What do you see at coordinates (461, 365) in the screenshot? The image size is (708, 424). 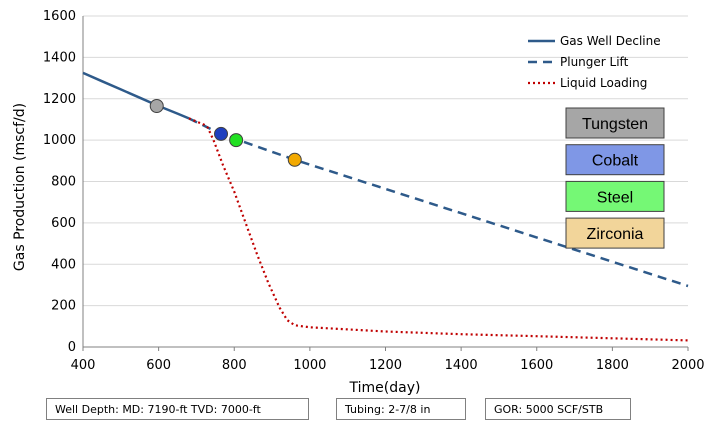 I see `x-tick-label: 1400` at bounding box center [461, 365].